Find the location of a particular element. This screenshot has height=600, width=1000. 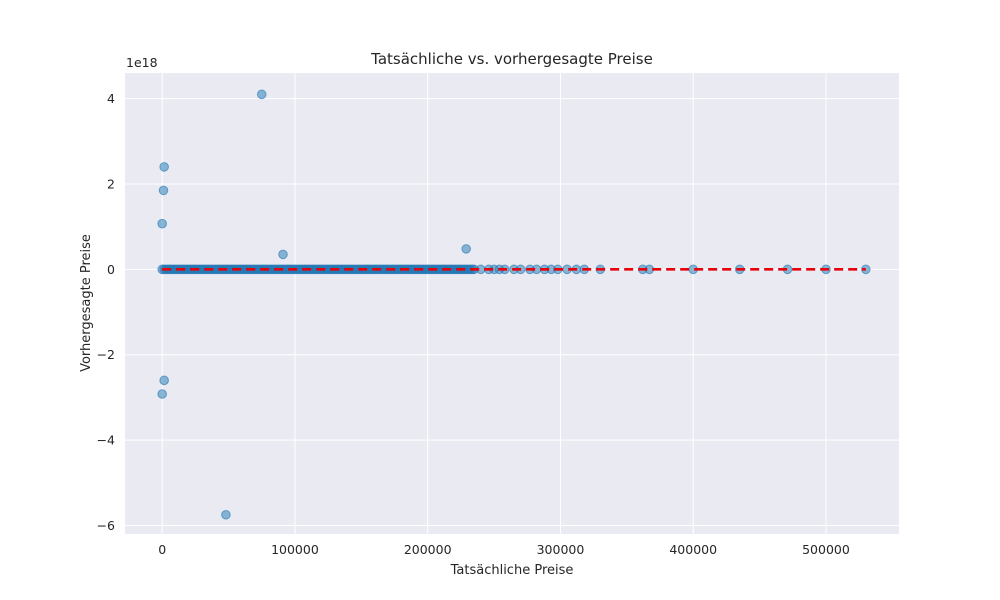

y-tick-label: −4 is located at coordinates (106, 440).